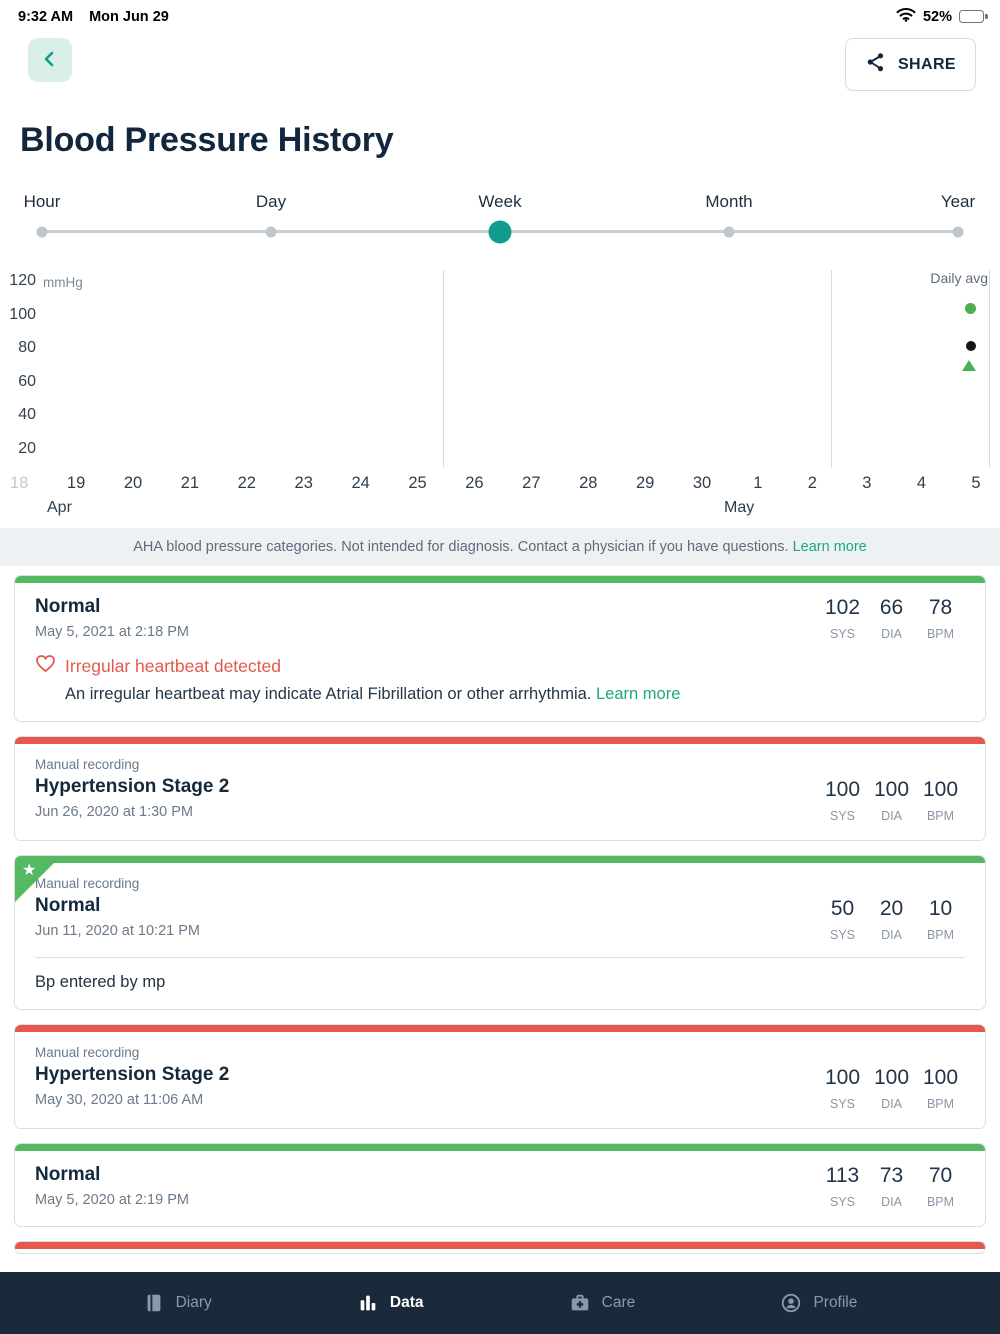 This screenshot has height=1334, width=1000. Describe the element at coordinates (842, 908) in the screenshot. I see `sys-value: 50` at that location.